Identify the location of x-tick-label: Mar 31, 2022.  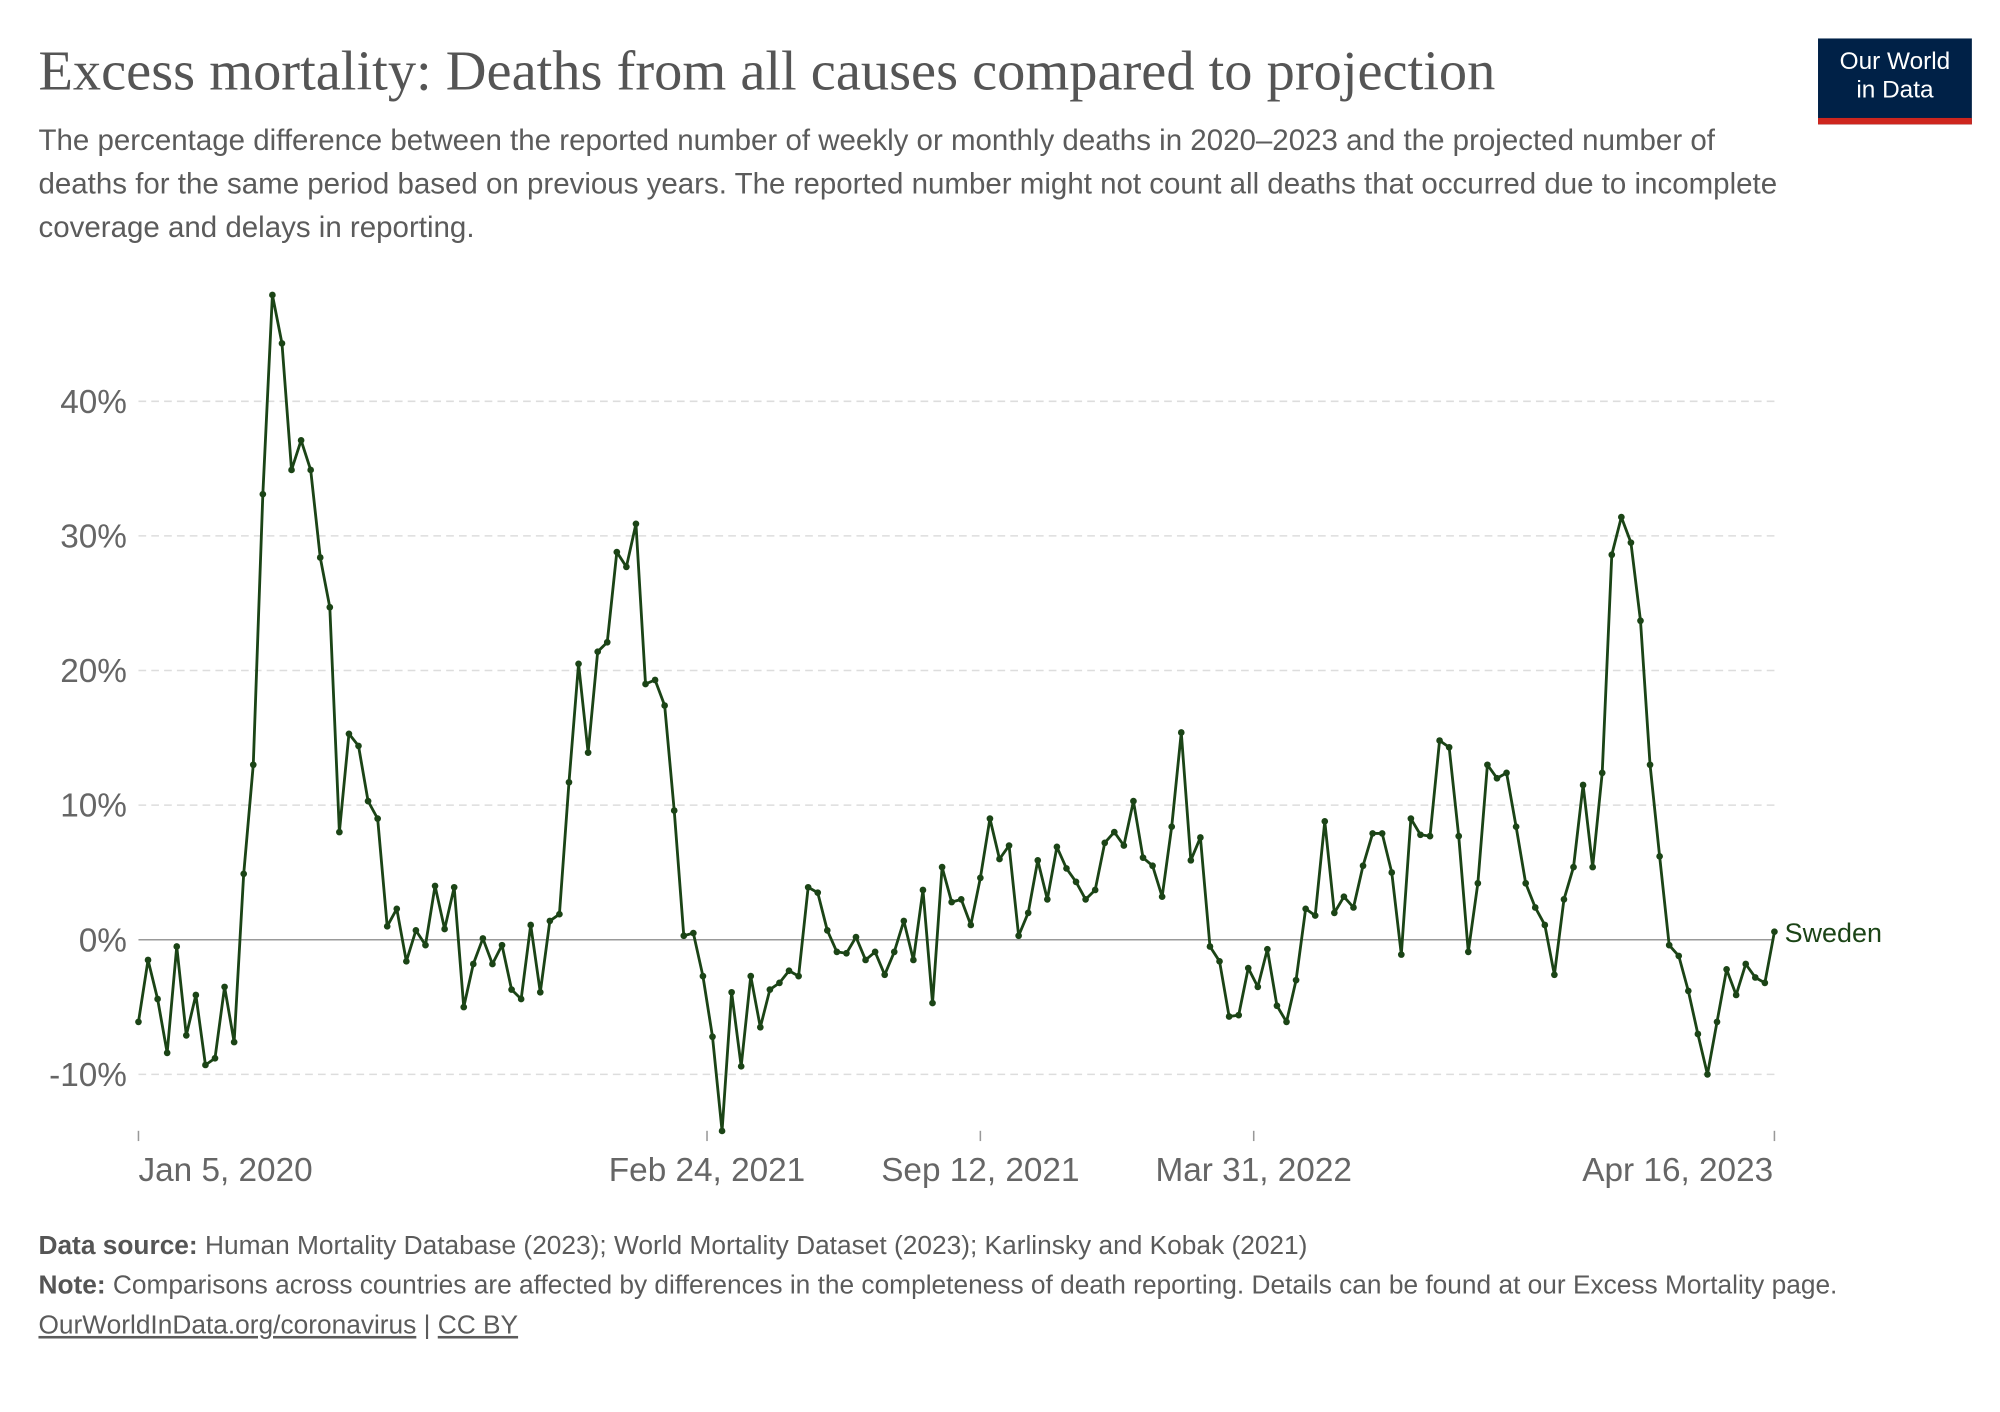
(1254, 1170).